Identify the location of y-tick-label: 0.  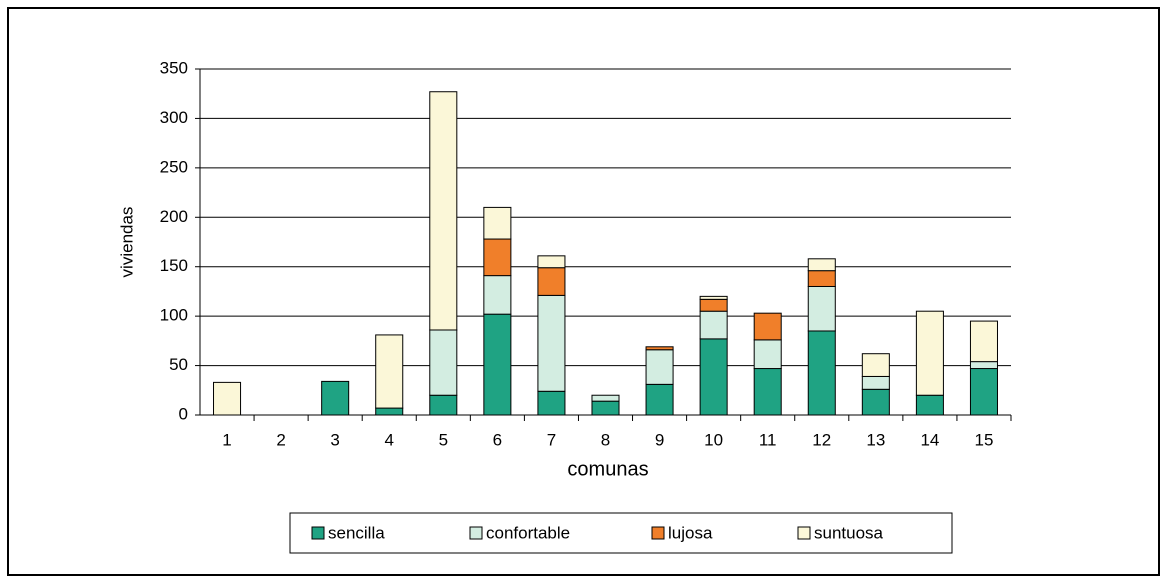
(183, 413).